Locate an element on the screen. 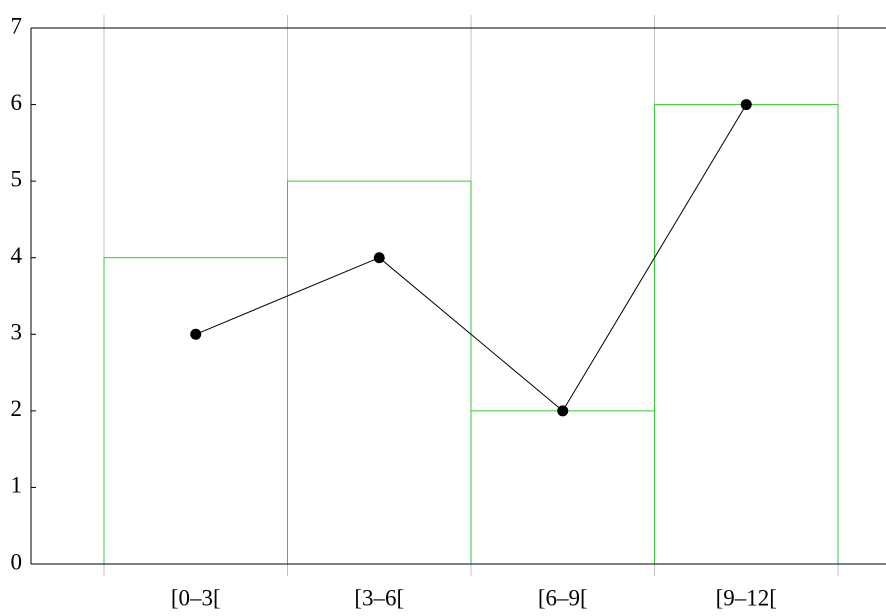  x-tick-label: [3–6[ is located at coordinates (379, 597).